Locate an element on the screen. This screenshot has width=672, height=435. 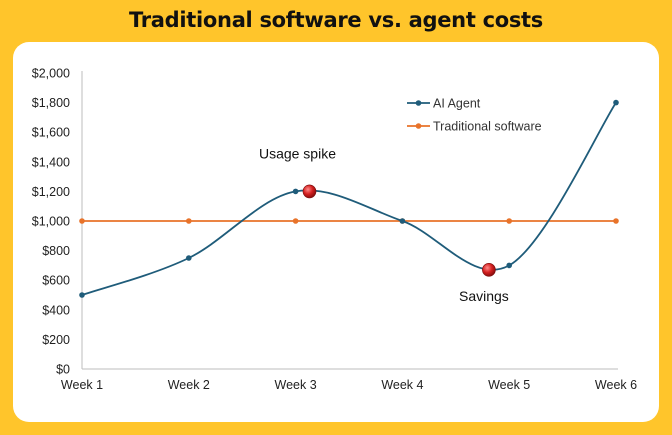
annotations: Usage spike Savings is located at coordinates (384, 224).